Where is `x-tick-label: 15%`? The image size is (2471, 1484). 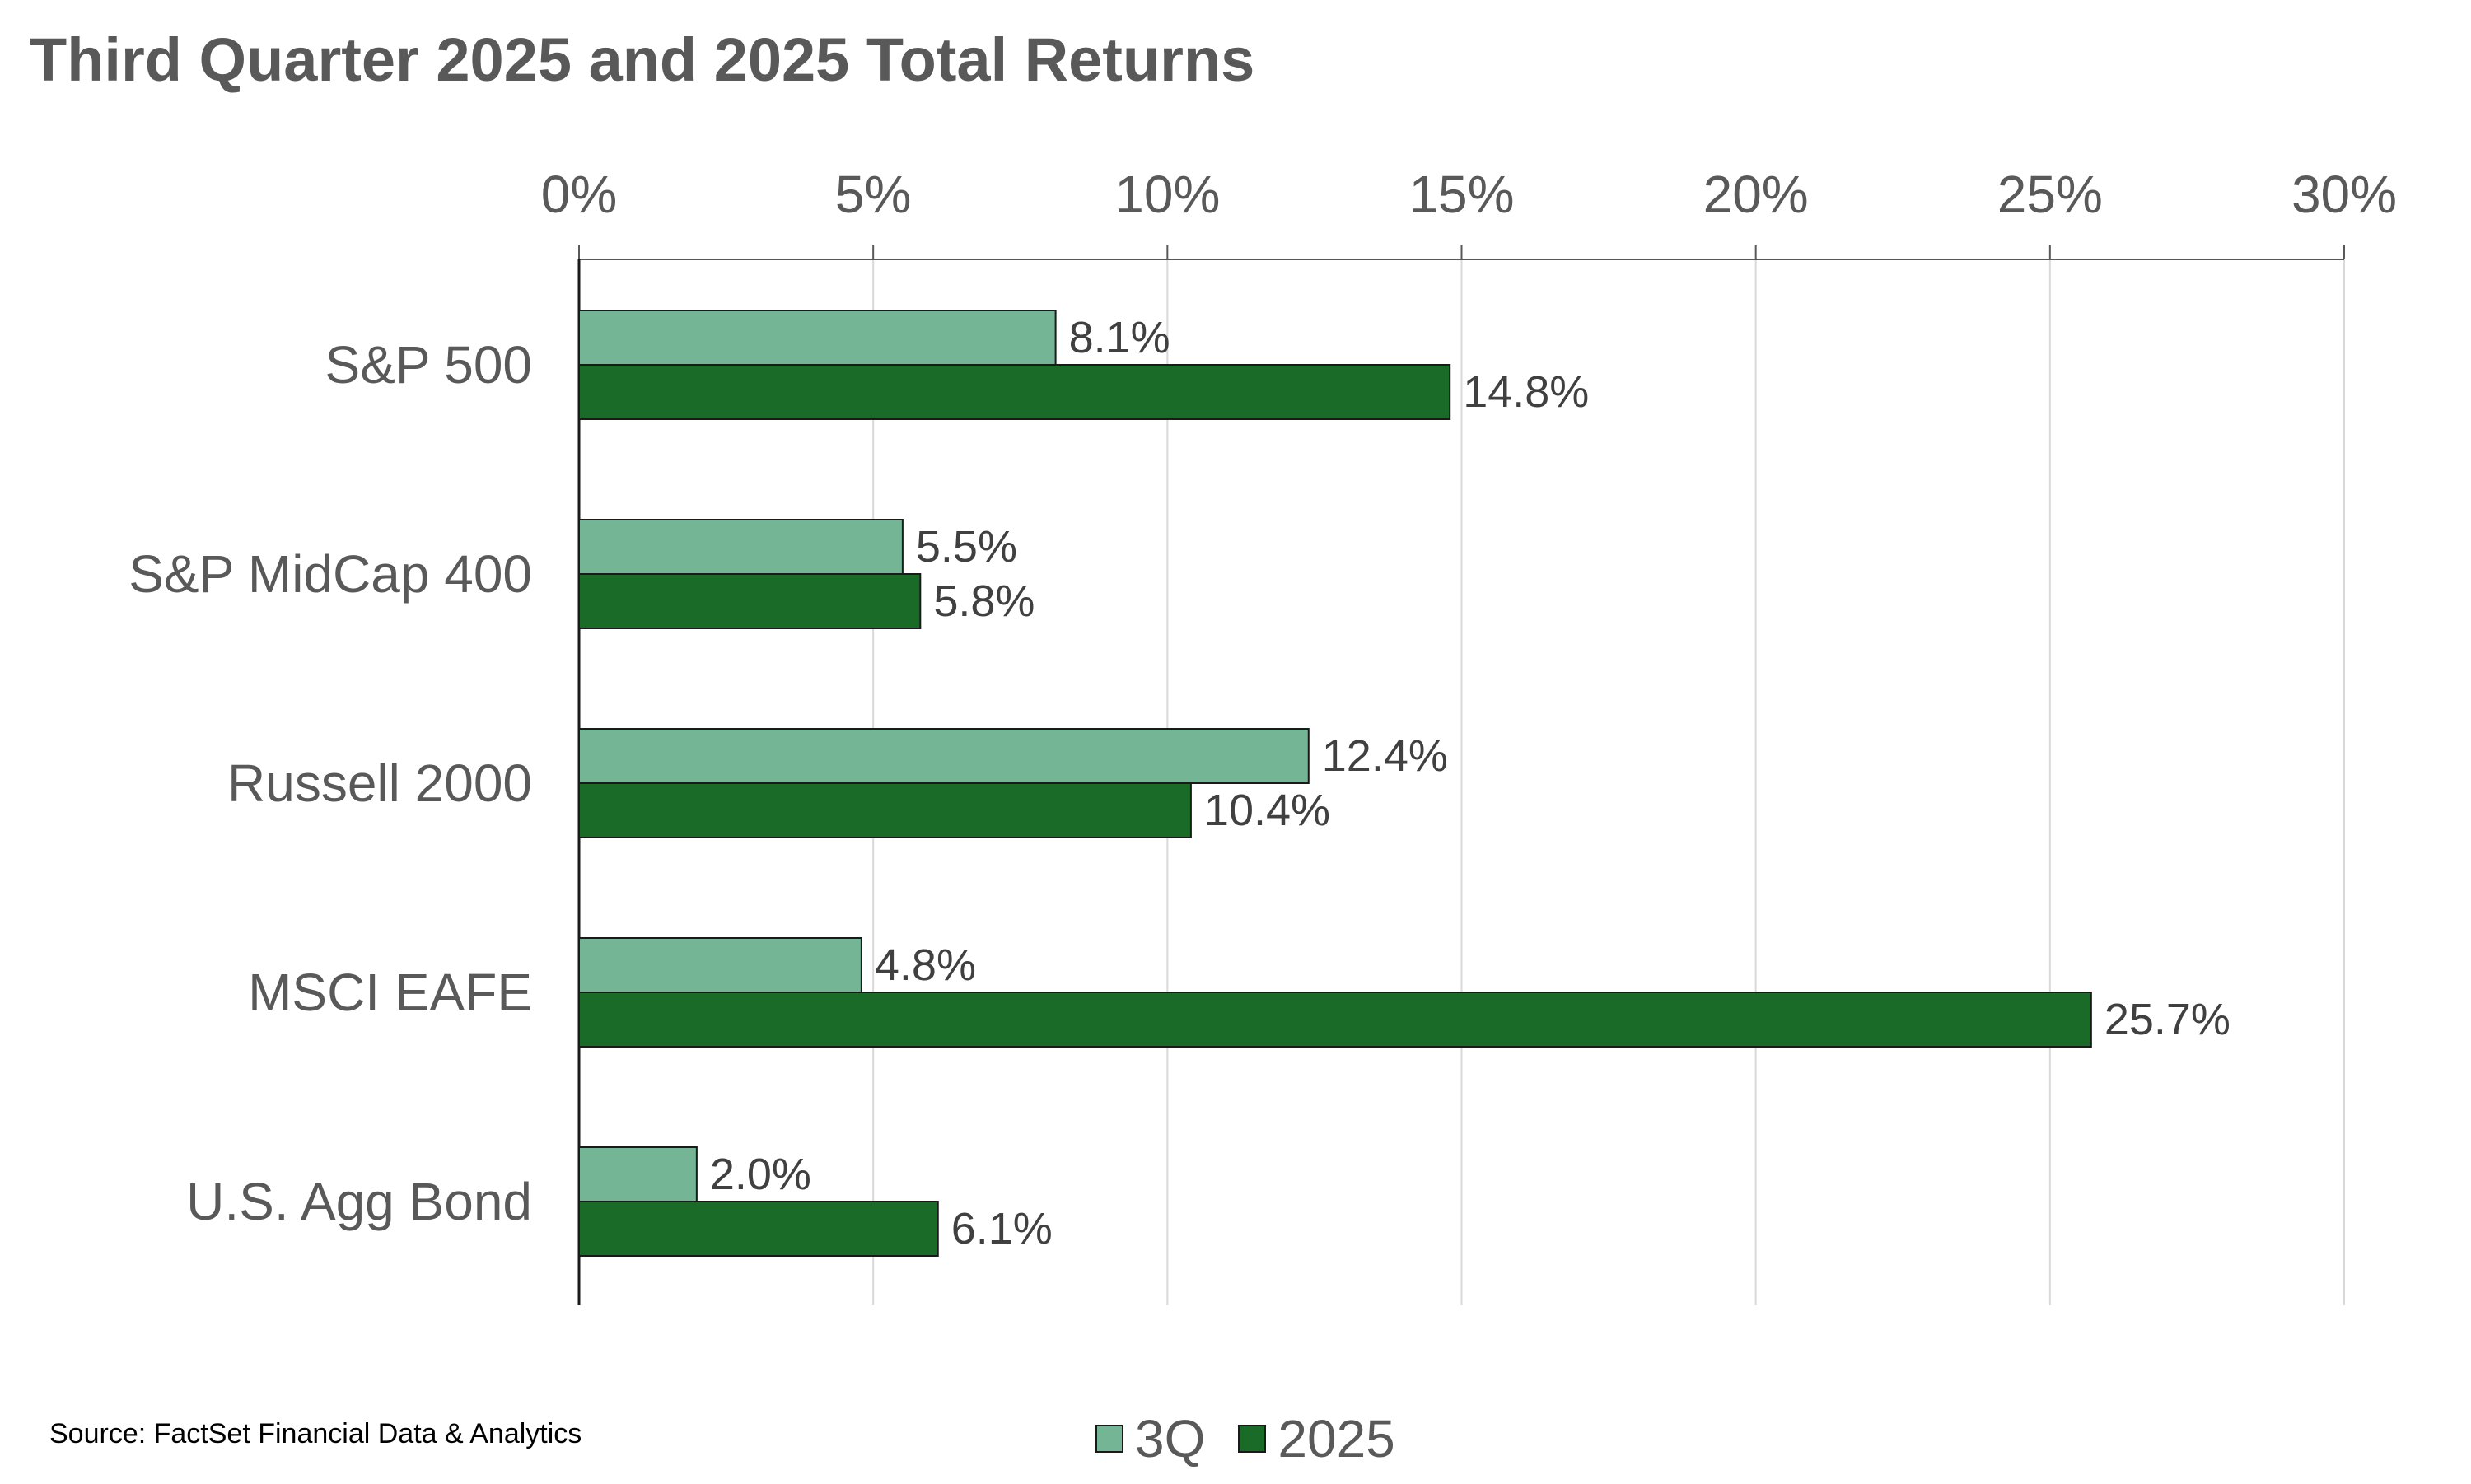 x-tick-label: 15% is located at coordinates (1461, 194).